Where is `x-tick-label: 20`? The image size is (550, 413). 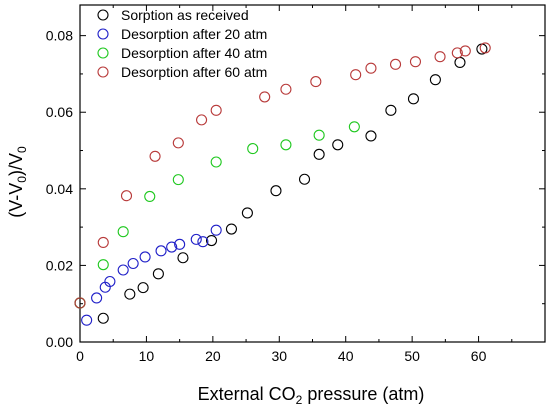 x-tick-label: 20 is located at coordinates (213, 356).